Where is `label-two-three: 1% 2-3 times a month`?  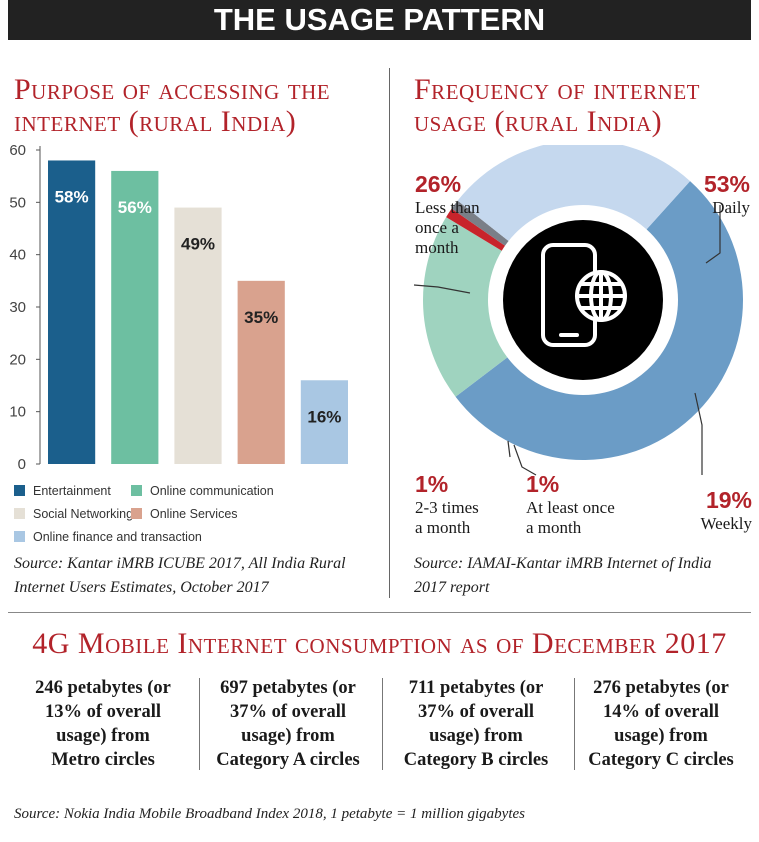 label-two-three: 1% 2-3 times a month is located at coordinates (447, 504).